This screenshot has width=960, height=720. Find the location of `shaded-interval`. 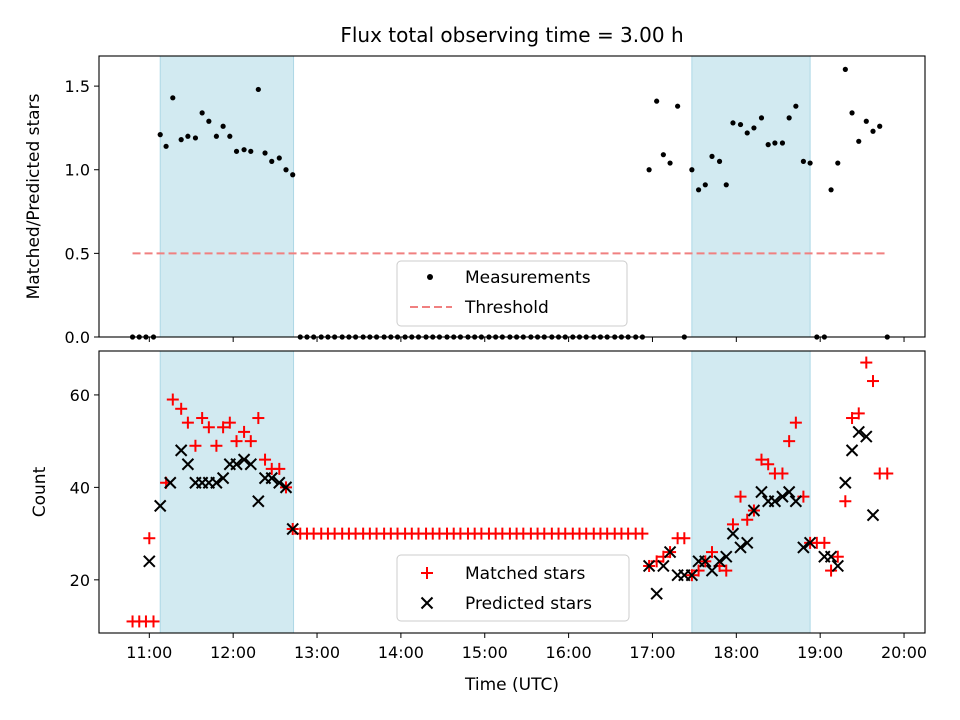

shaded-interval is located at coordinates (751, 492).